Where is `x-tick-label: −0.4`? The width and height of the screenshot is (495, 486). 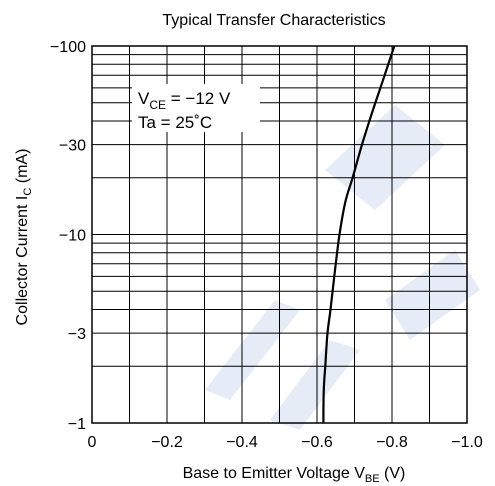
x-tick-label: −0.4 is located at coordinates (242, 442).